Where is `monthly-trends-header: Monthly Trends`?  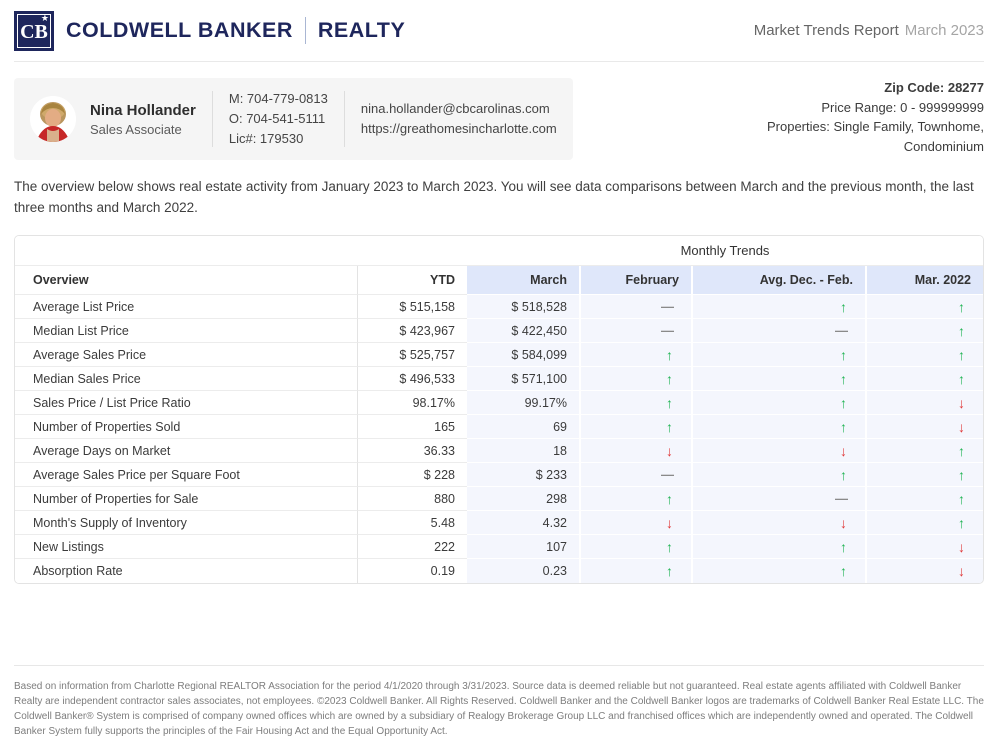
monthly-trends-header: Monthly Trends is located at coordinates (725, 251).